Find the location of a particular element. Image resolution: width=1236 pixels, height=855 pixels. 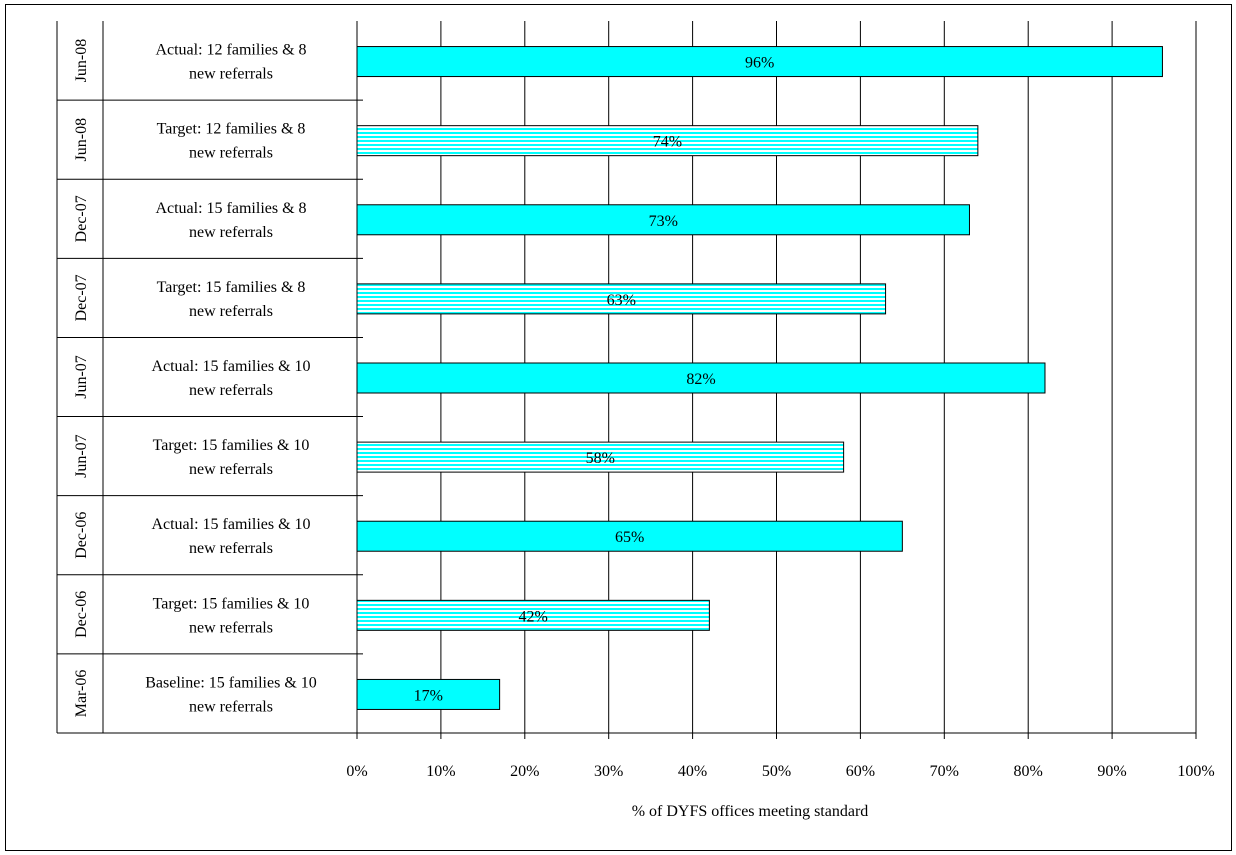

x-tick-label: 10% is located at coordinates (440, 771).